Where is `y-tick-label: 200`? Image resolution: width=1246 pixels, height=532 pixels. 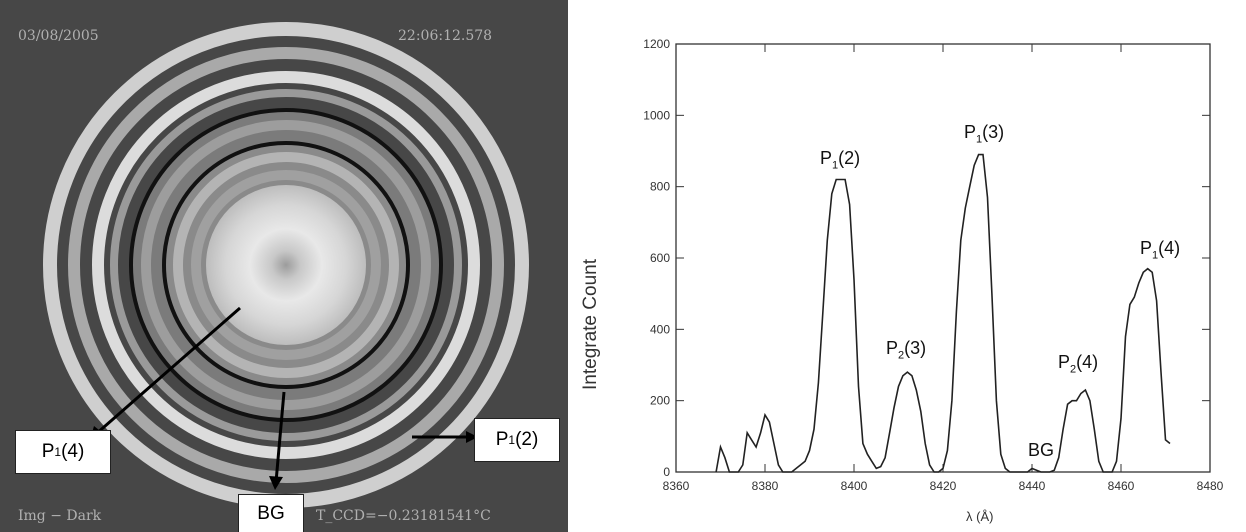 y-tick-label: 200 is located at coordinates (660, 401).